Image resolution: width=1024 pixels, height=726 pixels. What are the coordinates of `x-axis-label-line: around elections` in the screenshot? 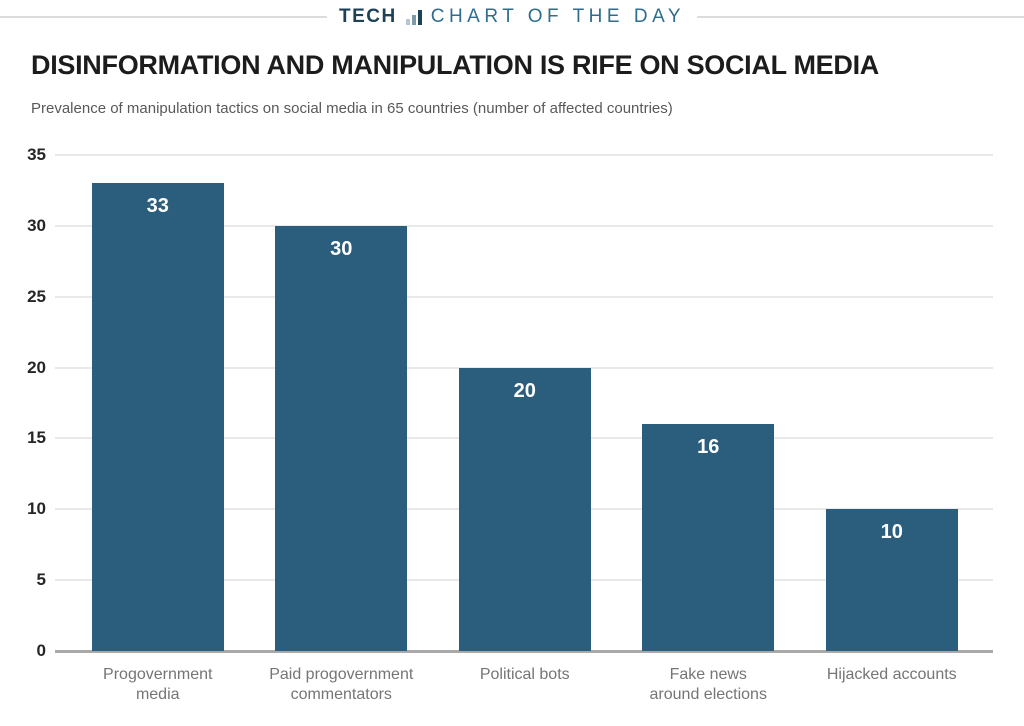 It's located at (708, 694).